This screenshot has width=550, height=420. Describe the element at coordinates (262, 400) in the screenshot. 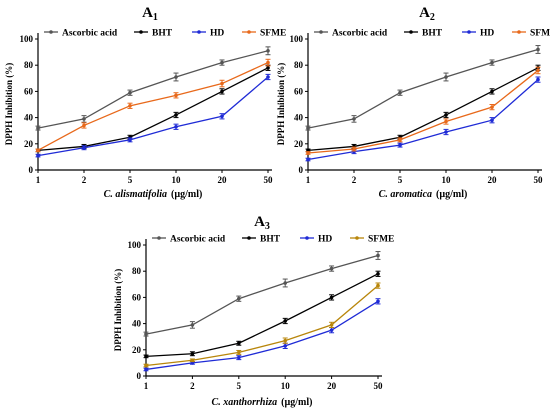

I see `x-axis-label: C. xanthorrhiza (µg/ml)` at that location.